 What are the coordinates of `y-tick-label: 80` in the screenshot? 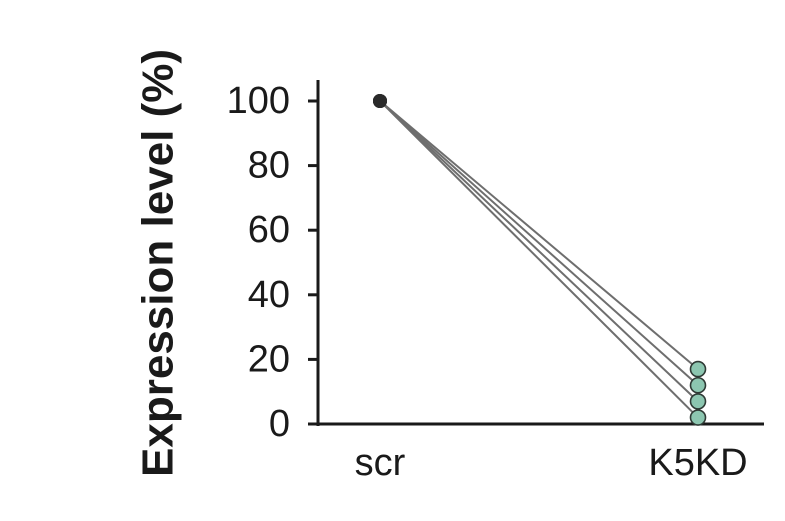 It's located at (269, 166).